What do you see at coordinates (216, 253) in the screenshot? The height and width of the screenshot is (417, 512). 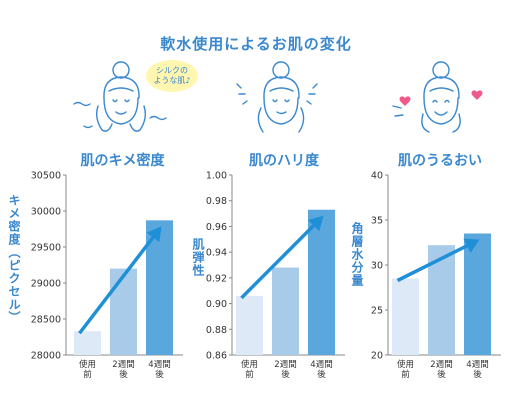 I see `y-tick-label: 0.94` at bounding box center [216, 253].